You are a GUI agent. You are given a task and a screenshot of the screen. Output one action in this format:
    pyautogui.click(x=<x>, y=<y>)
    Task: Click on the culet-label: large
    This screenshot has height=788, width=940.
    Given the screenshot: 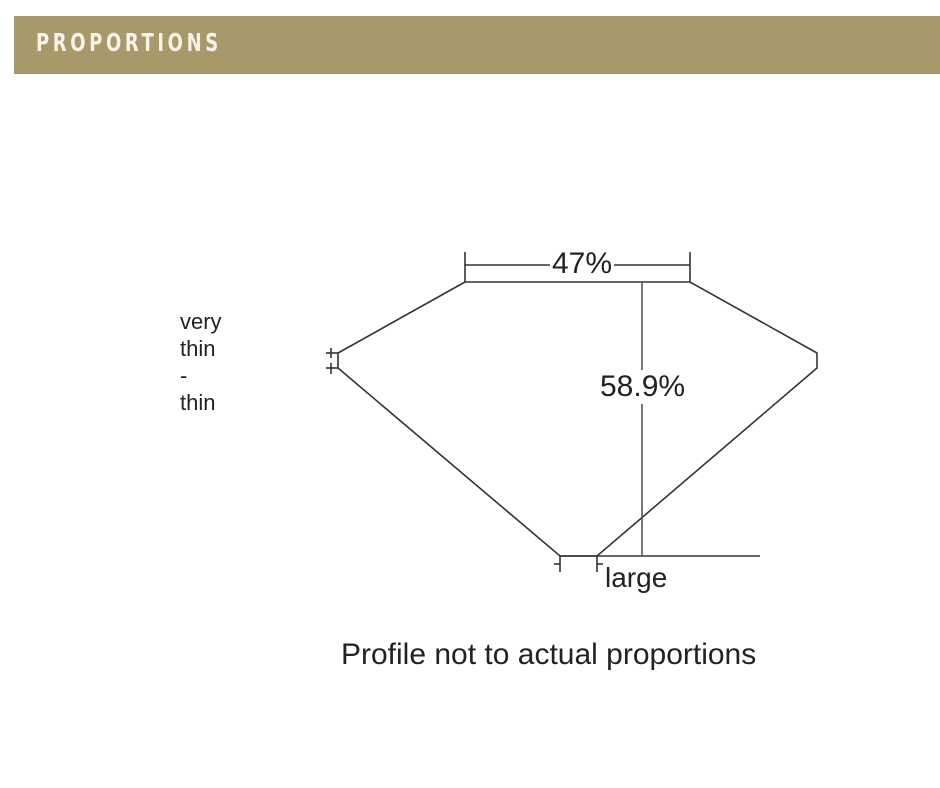 What is the action you would take?
    pyautogui.click(x=636, y=577)
    